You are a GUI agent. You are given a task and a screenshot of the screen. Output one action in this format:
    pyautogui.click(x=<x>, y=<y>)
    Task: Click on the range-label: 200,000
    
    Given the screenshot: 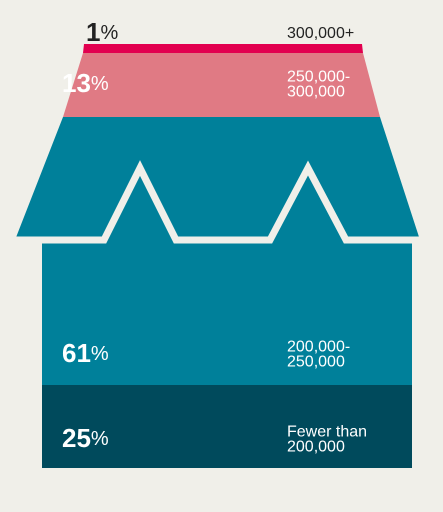 What is the action you would take?
    pyautogui.click(x=316, y=447)
    